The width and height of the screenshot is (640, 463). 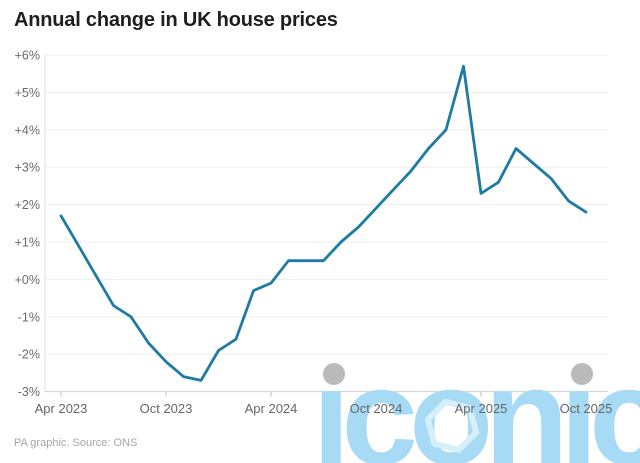 What do you see at coordinates (29, 355) in the screenshot?
I see `y-tick-label: -2%` at bounding box center [29, 355].